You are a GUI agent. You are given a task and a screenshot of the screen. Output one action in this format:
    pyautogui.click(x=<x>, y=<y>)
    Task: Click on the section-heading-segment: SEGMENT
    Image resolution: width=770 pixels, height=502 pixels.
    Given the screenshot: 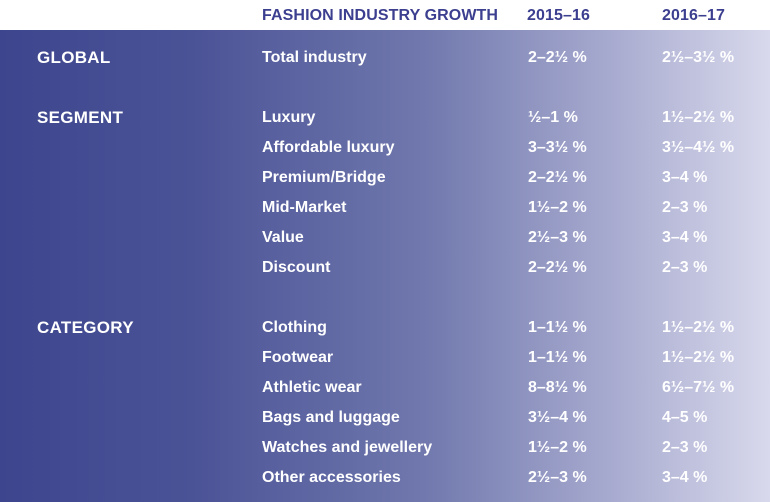 What is the action you would take?
    pyautogui.click(x=80, y=117)
    